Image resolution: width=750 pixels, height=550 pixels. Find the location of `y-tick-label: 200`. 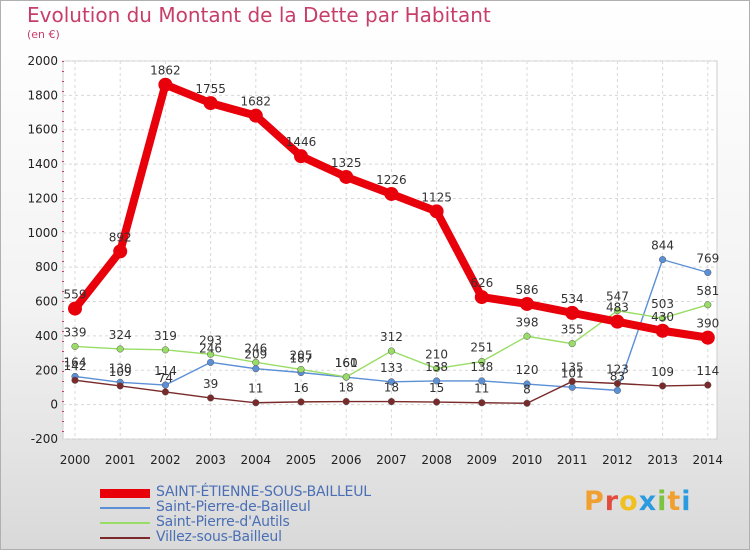

y-tick-label: 200 is located at coordinates (46, 370).